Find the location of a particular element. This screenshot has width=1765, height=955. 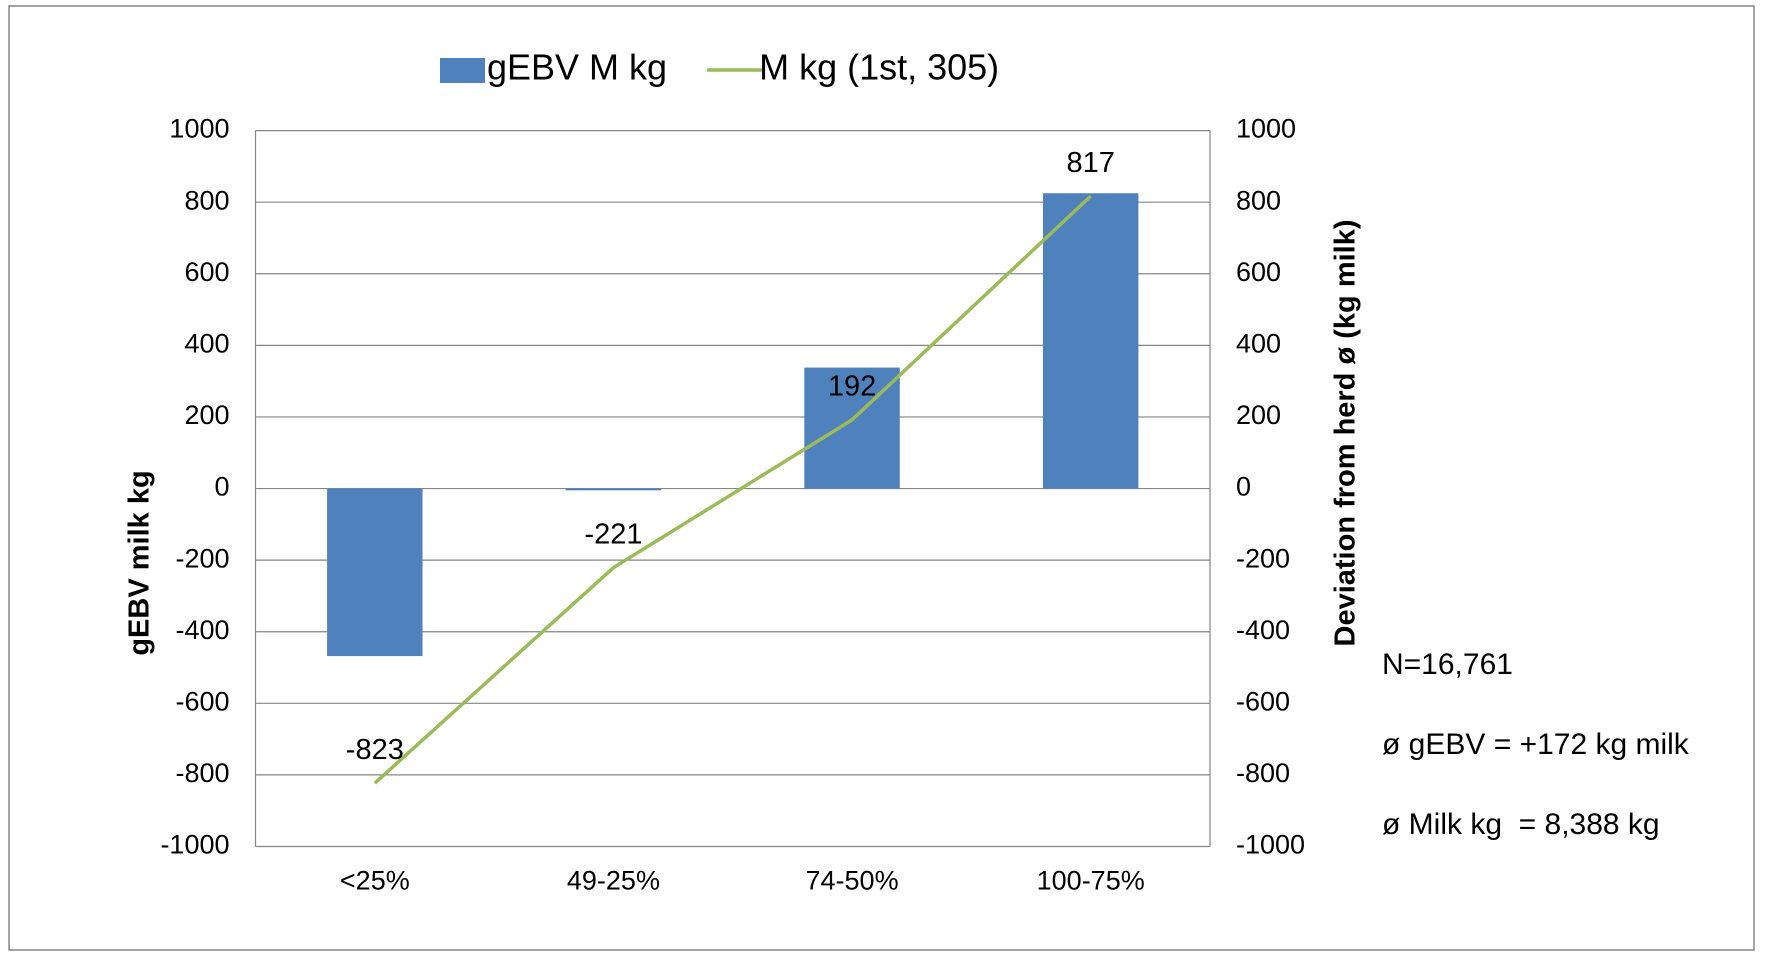

y2-tick-label: 1000 is located at coordinates (1266, 129).